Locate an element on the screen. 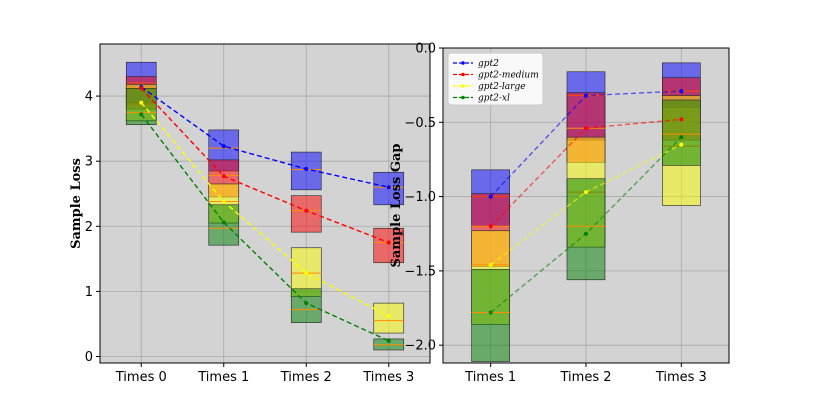 This screenshot has width=814, height=407. right-ytick-label: −2.0 is located at coordinates (420, 346).